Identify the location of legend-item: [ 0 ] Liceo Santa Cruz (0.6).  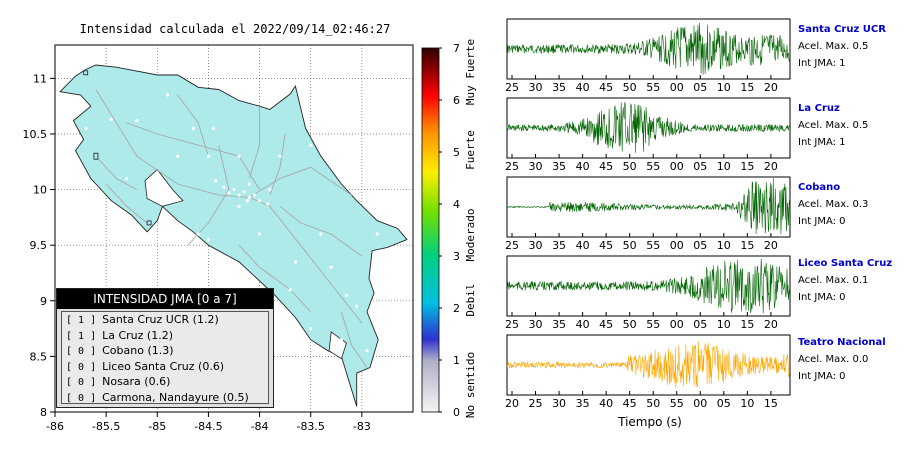
(165, 367).